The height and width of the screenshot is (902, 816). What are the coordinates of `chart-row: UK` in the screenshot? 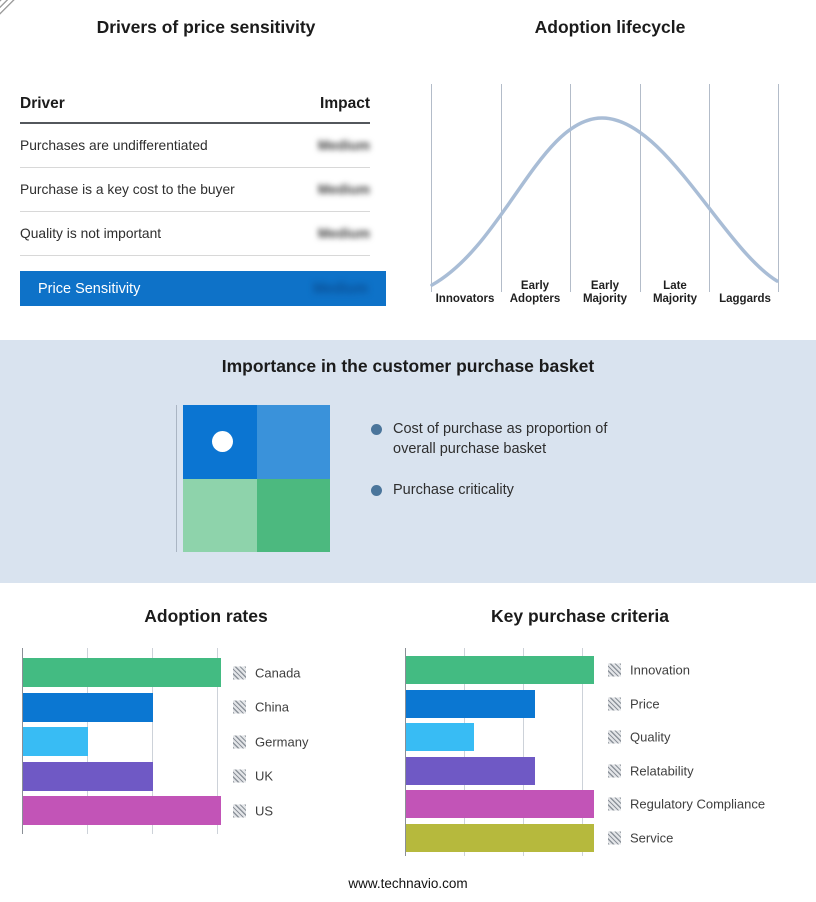 It's located at (217, 776).